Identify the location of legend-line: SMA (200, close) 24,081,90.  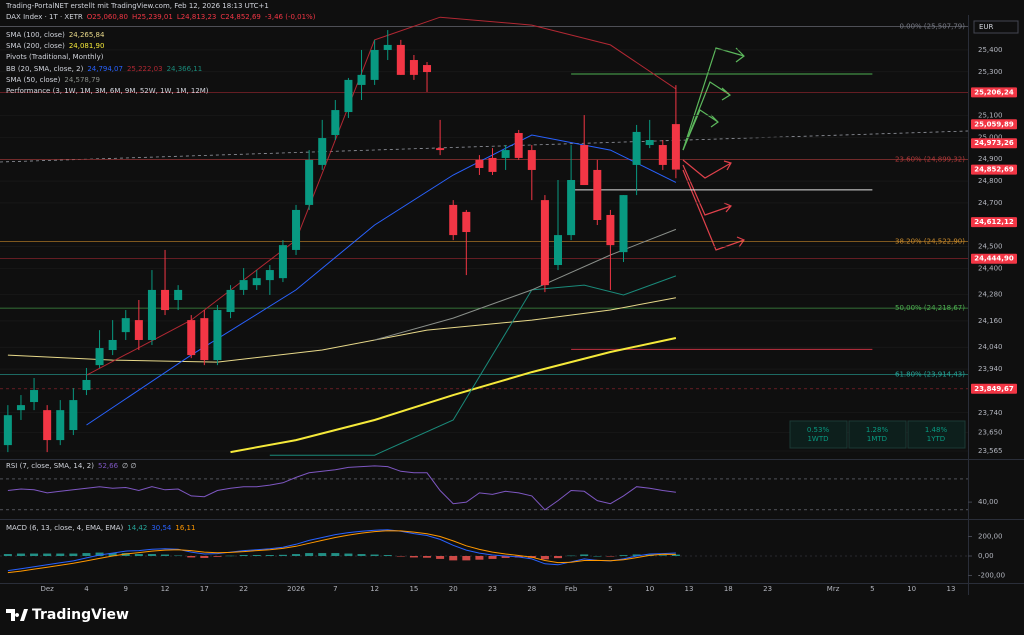
(55, 46).